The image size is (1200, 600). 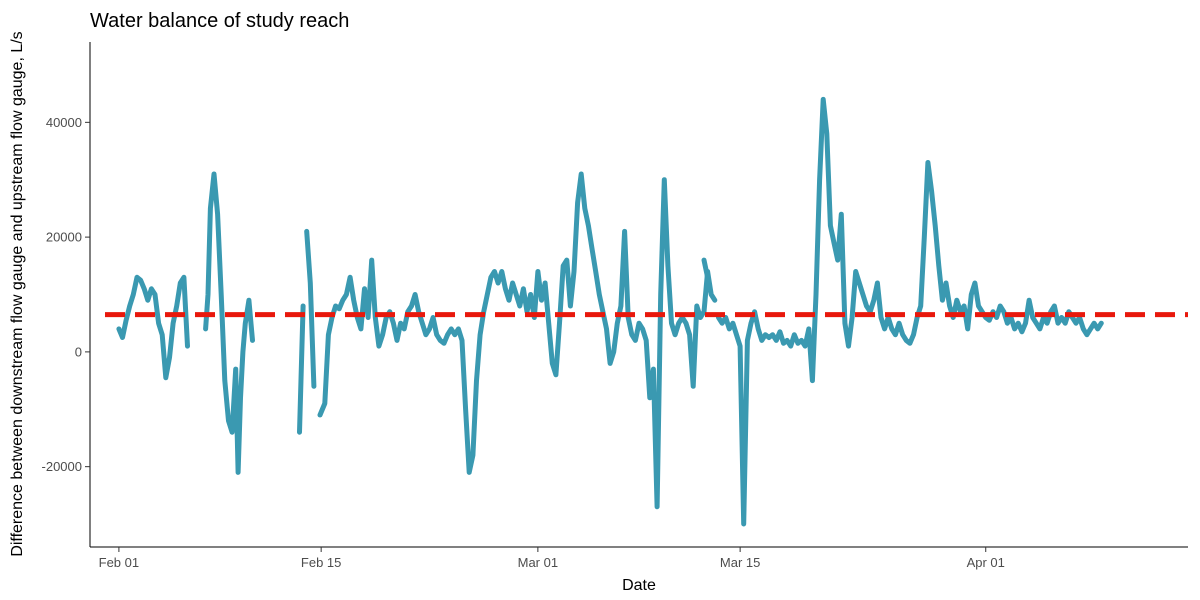 I want to click on y-tick-label: -20000, so click(x=62, y=466).